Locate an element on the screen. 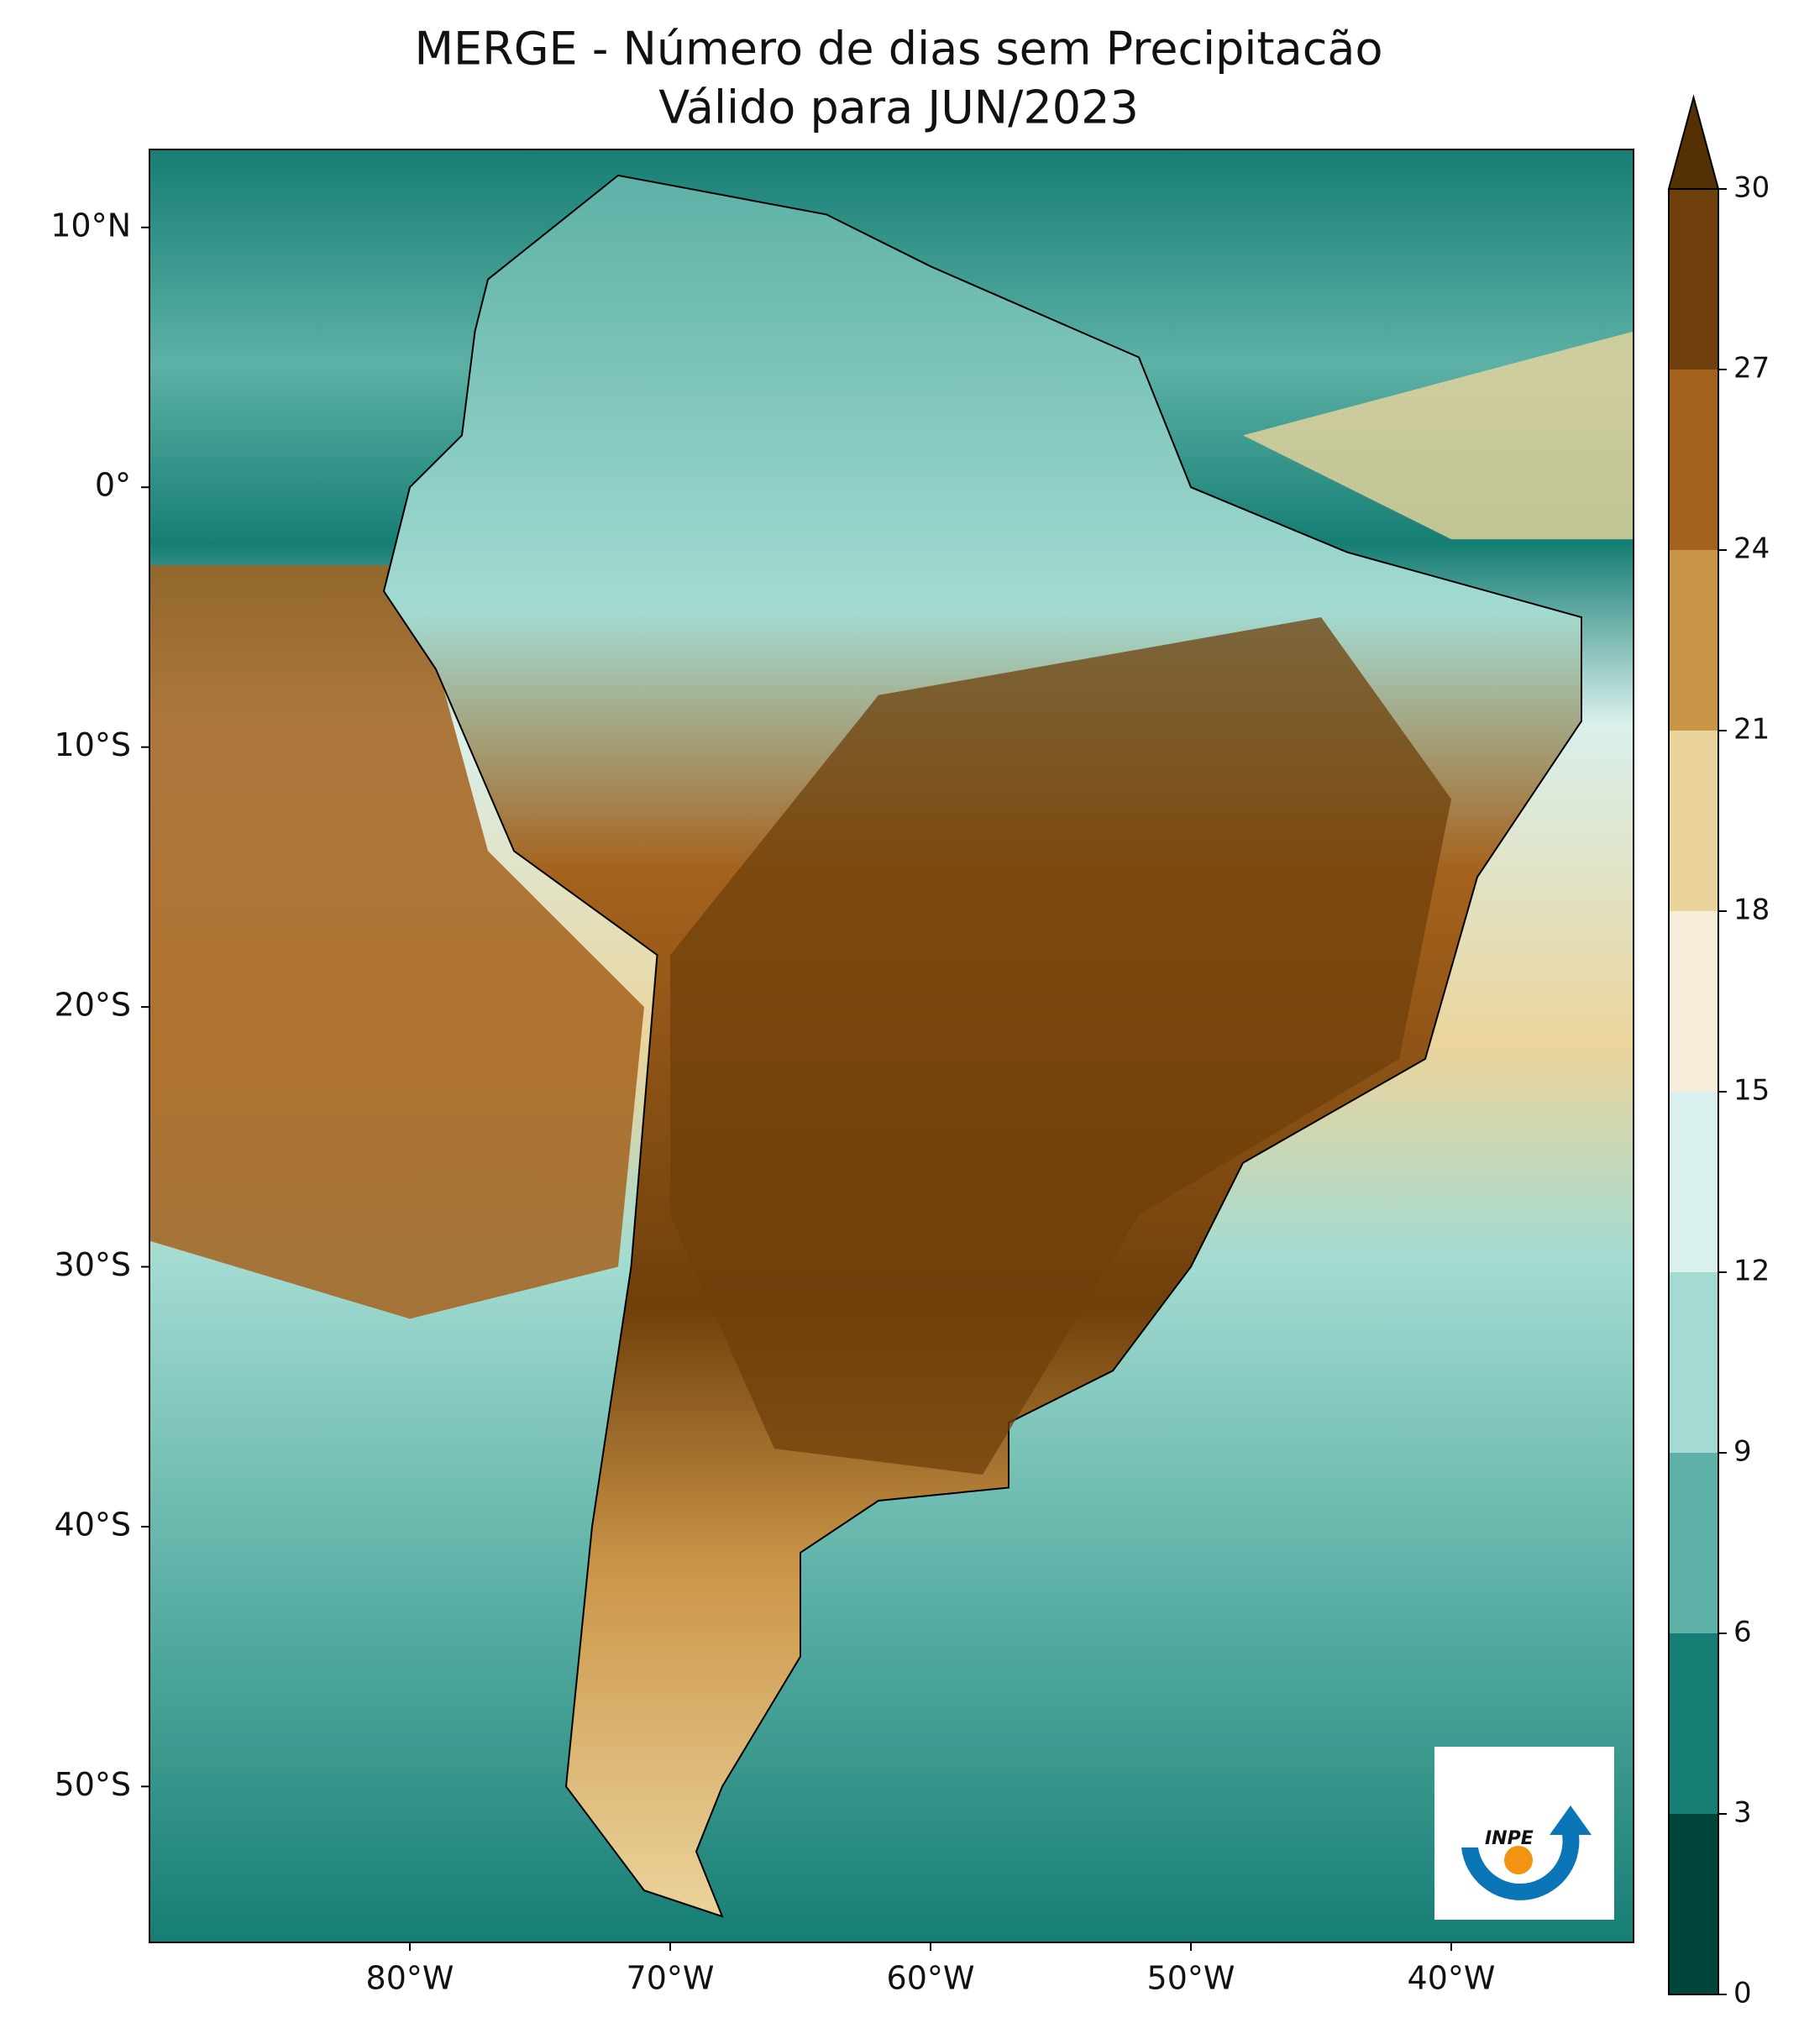  y-tick-label: 40°S is located at coordinates (93, 1524).